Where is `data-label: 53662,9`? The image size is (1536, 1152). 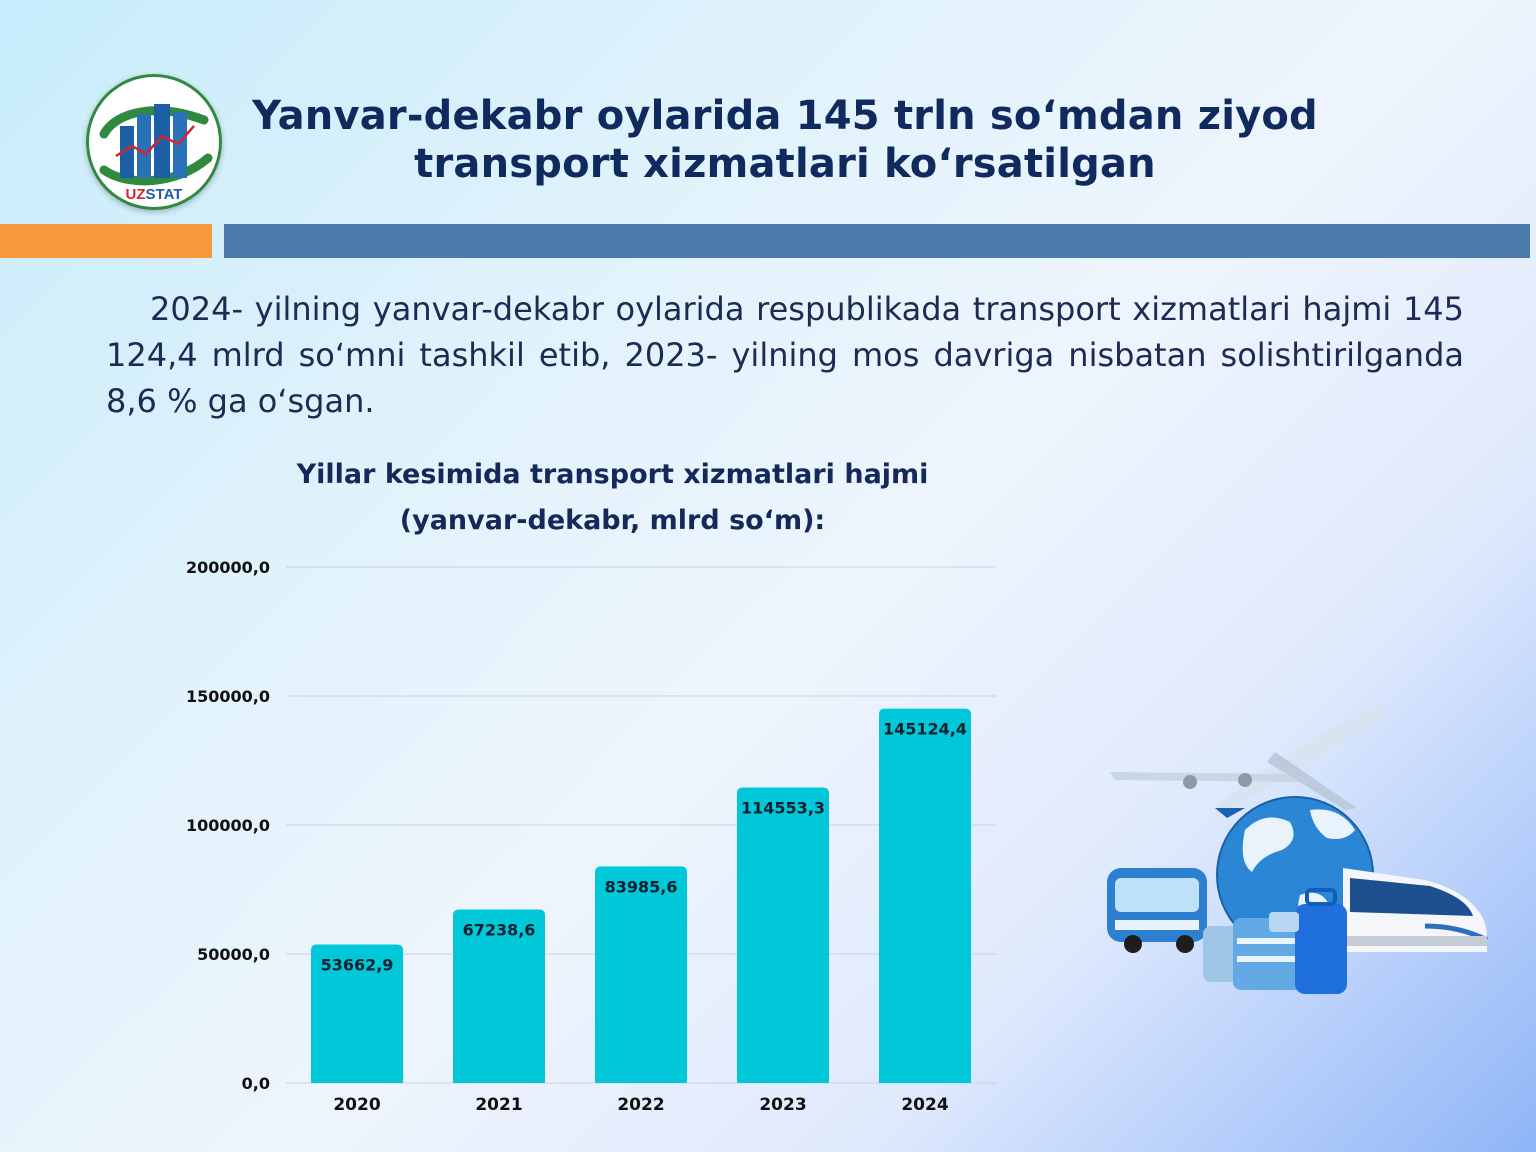 data-label: 53662,9 is located at coordinates (357, 965).